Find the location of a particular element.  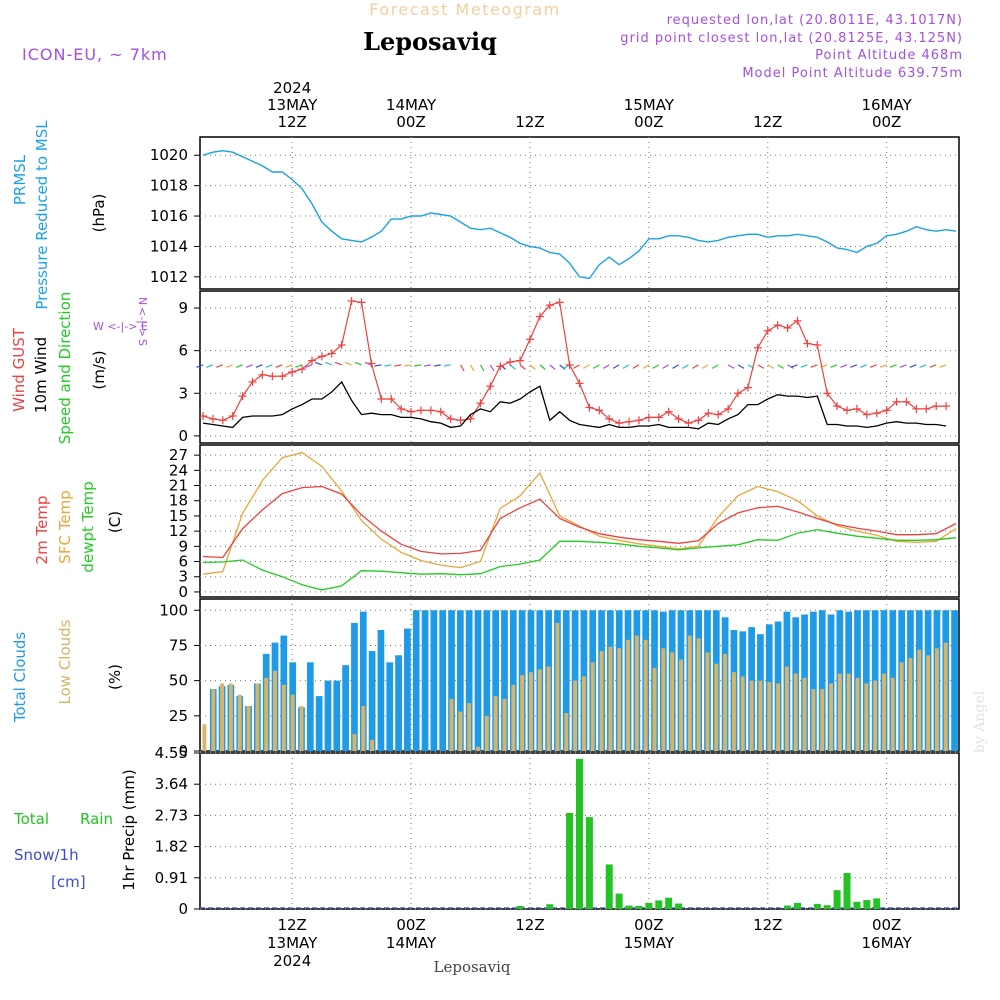

y-tick-label: 1020 is located at coordinates (169, 155).